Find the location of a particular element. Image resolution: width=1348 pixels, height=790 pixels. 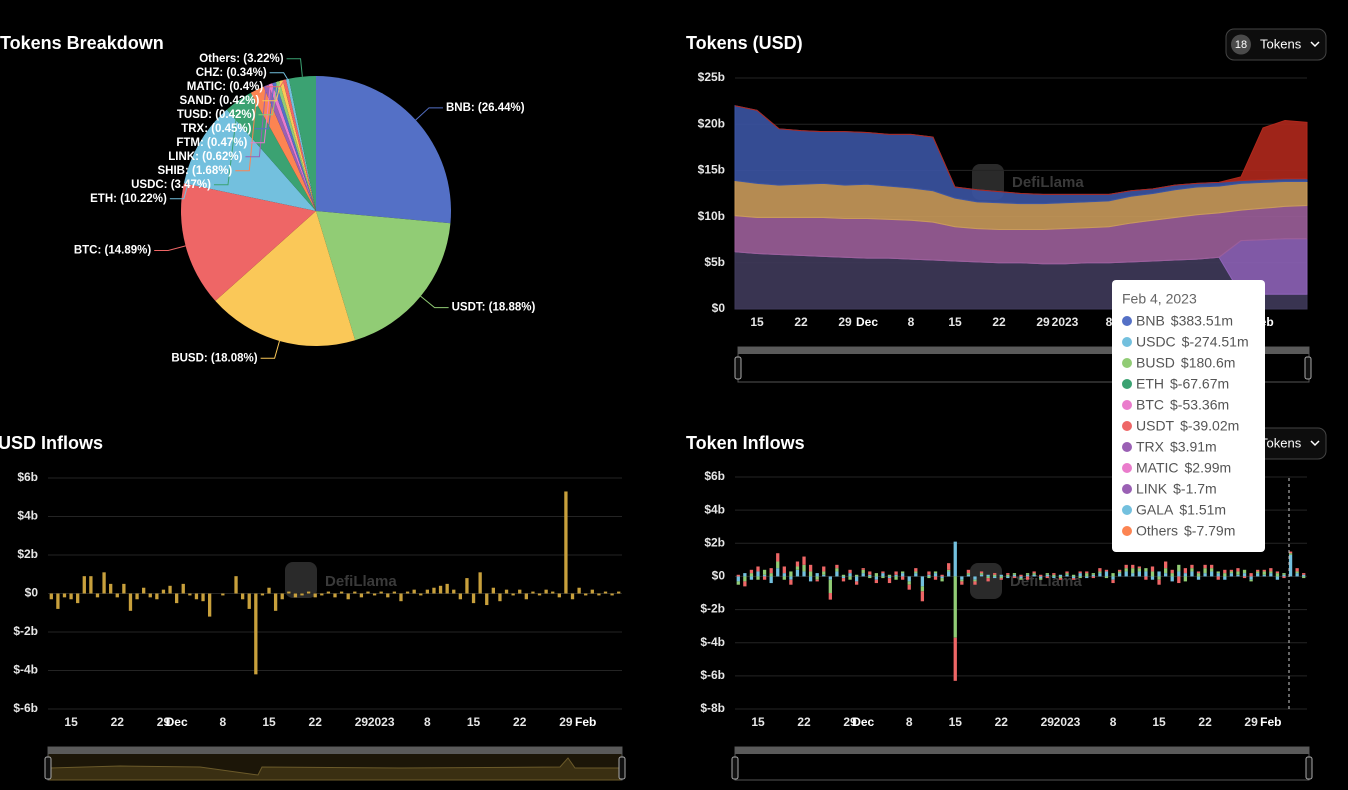

watermark-icon is located at coordinates (301, 580).